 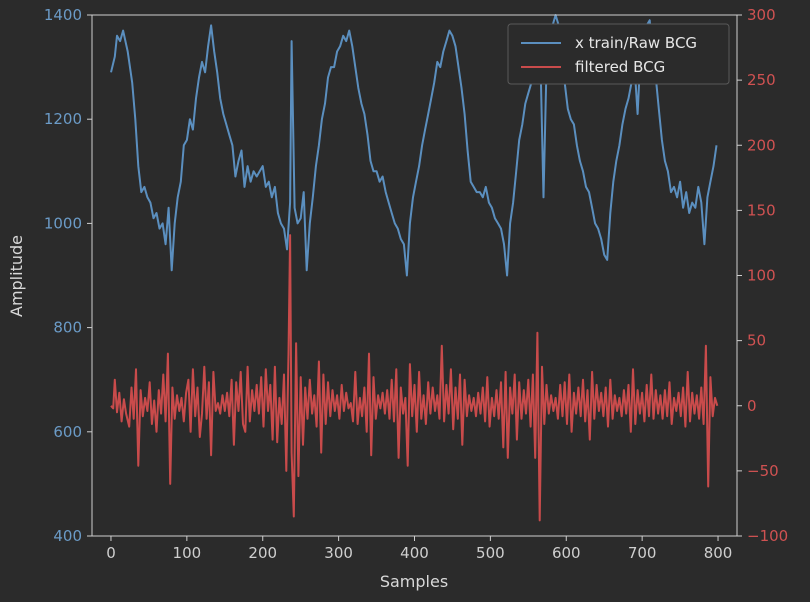 What do you see at coordinates (761, 80) in the screenshot?
I see `right-tick-label: 250` at bounding box center [761, 80].